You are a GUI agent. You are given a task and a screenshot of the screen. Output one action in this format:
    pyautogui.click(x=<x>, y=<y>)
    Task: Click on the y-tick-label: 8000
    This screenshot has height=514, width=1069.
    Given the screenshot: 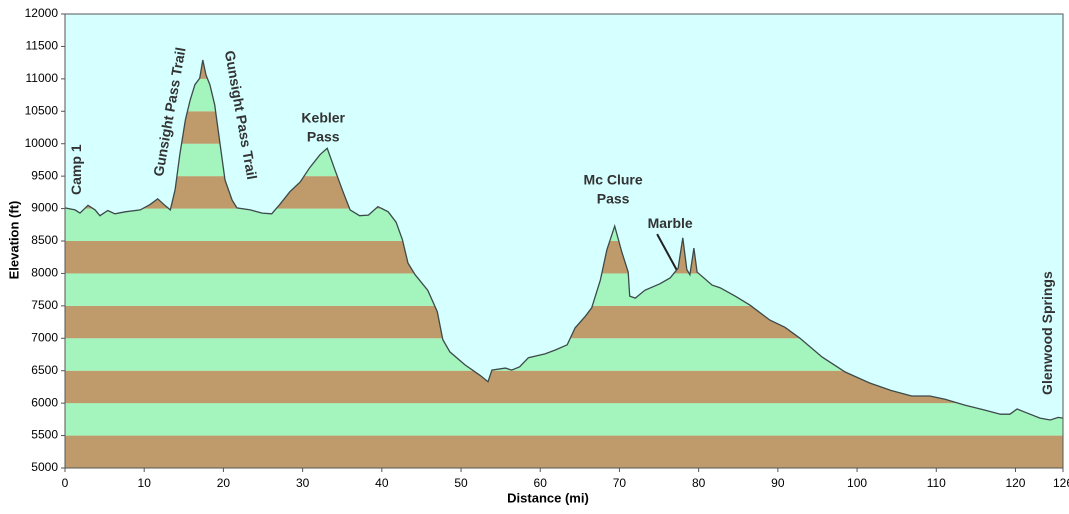 What is the action you would take?
    pyautogui.click(x=44, y=273)
    